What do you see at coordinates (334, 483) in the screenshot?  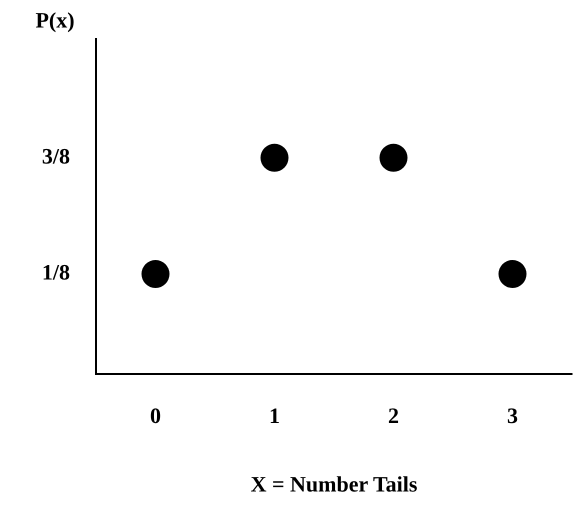 I see `x-axis-title: X = Number Tails` at bounding box center [334, 483].